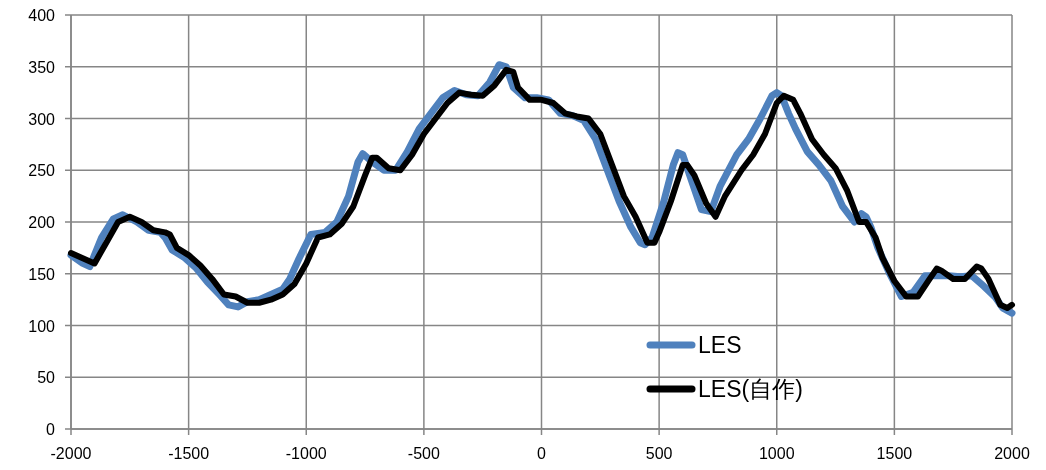  Describe the element at coordinates (71, 453) in the screenshot. I see `xtick: -2000` at that location.